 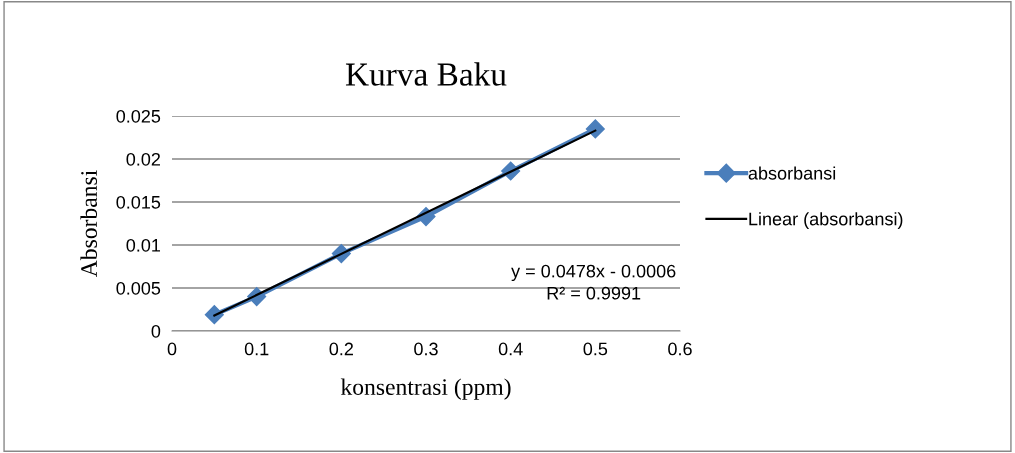 I want to click on y-tick-label: 0, so click(x=156, y=331).